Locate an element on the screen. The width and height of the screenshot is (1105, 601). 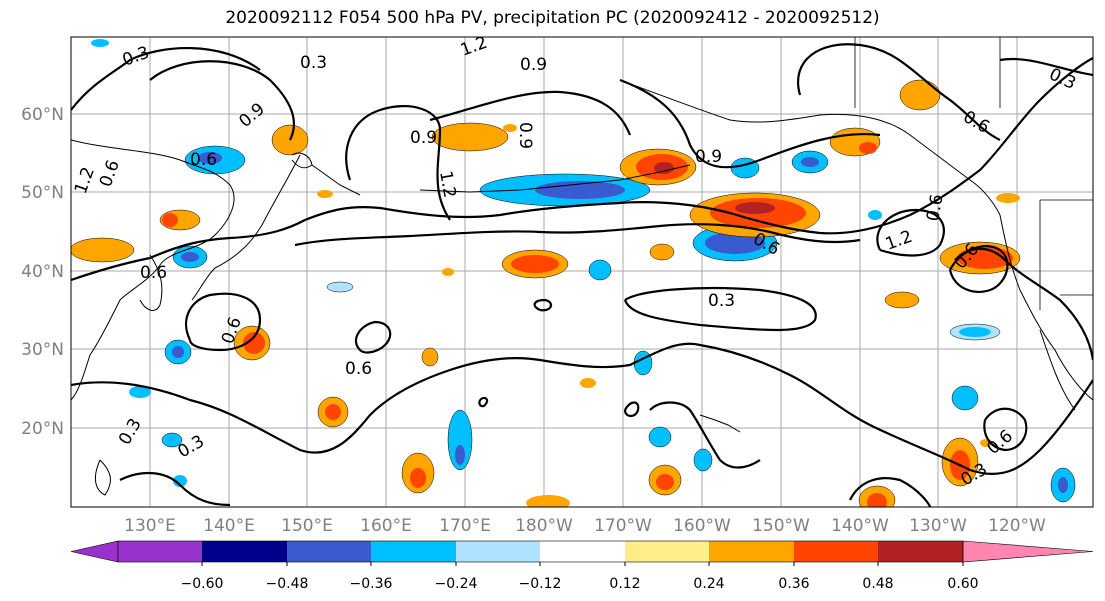
coastline-hawaii is located at coordinates (720, 423).